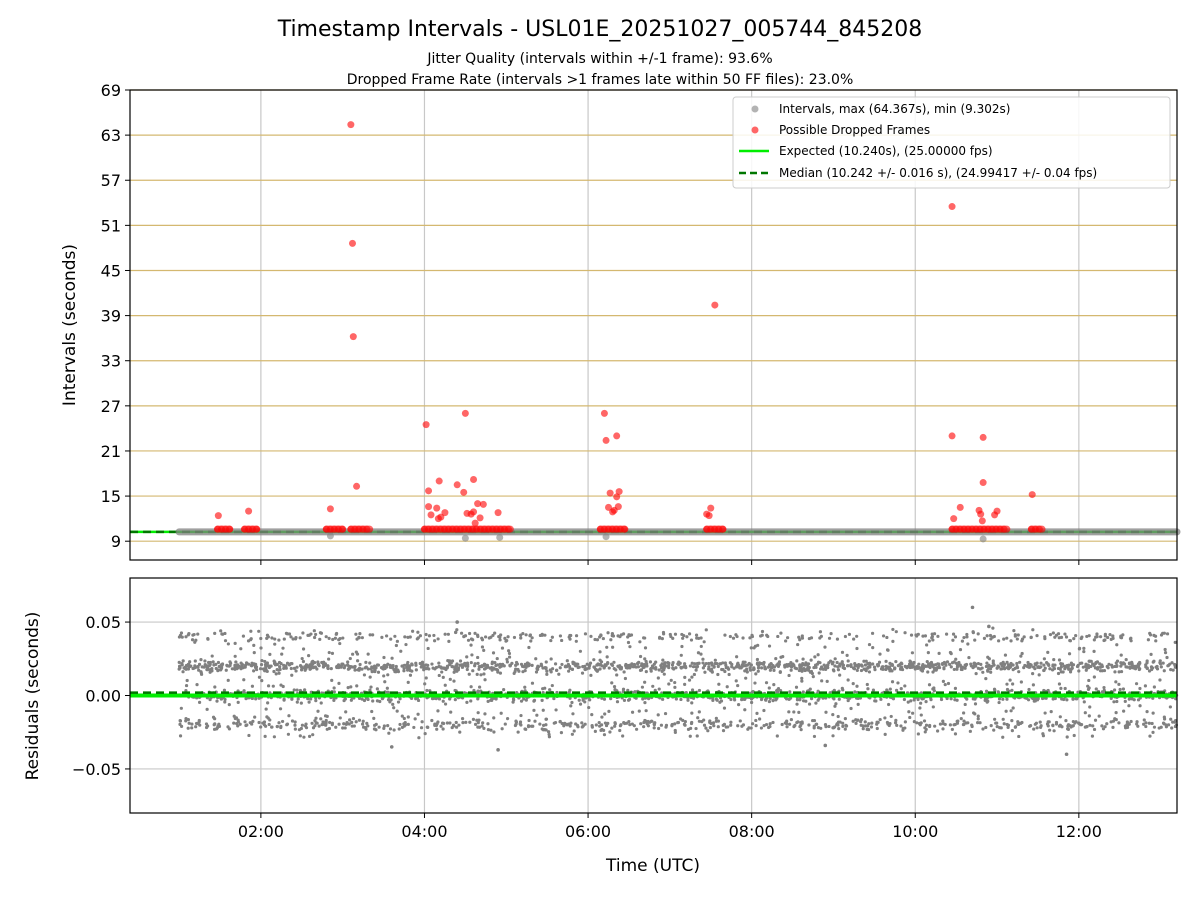 This screenshot has height=900, width=1200. Describe the element at coordinates (111, 270) in the screenshot. I see `intervals-ytick-label-6: 45` at that location.